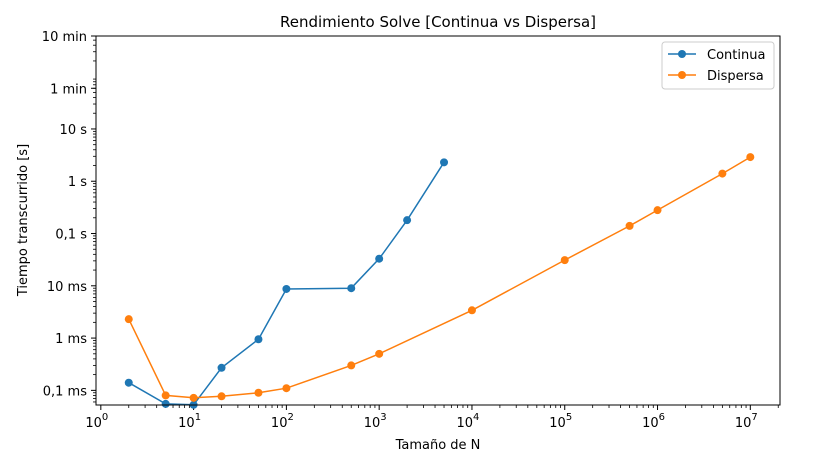 This screenshot has height=461, width=824. Describe the element at coordinates (23, 220) in the screenshot. I see `y-axis-label: Tiempo transcurrido [s]` at that location.